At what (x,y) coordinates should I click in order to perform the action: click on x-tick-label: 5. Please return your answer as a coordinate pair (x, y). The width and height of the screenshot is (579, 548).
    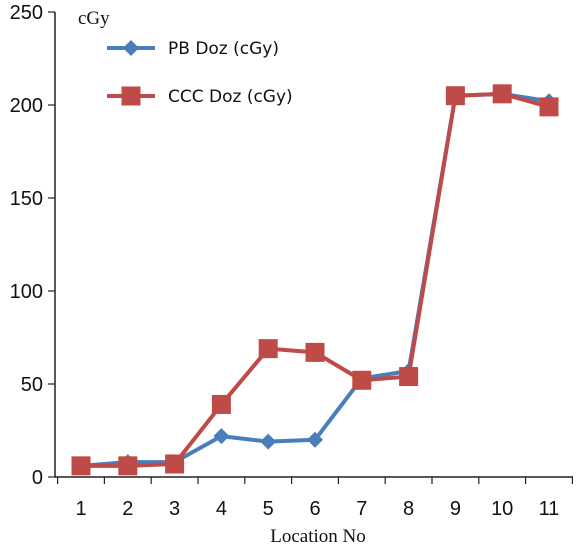
    Looking at the image, I should click on (268, 509).